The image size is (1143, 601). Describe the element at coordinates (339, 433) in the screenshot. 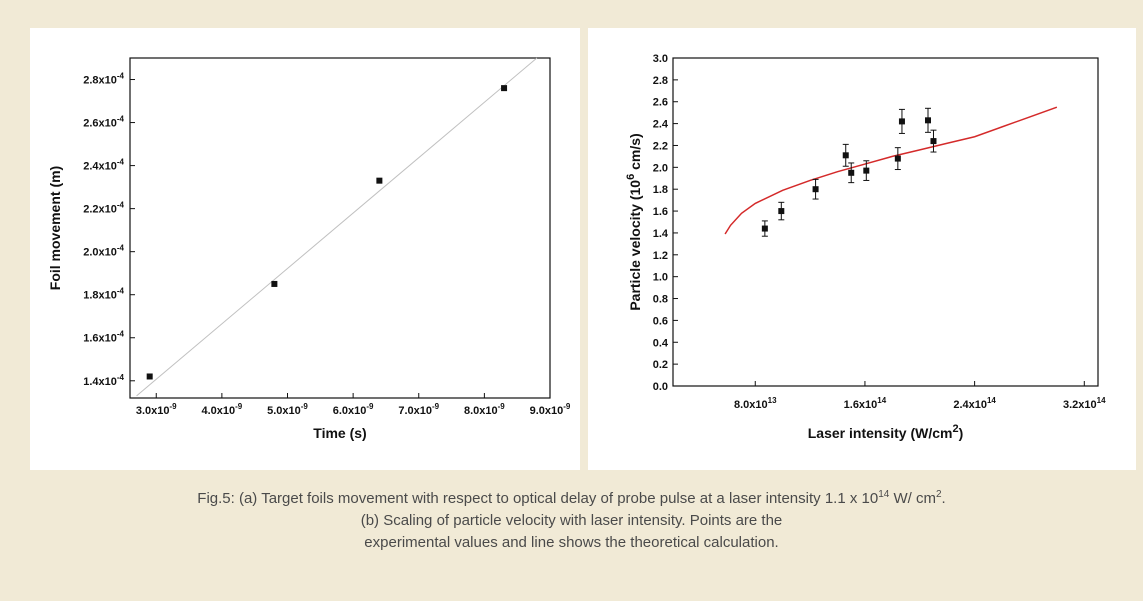

I see `x-axis-label: Time (s)` at that location.